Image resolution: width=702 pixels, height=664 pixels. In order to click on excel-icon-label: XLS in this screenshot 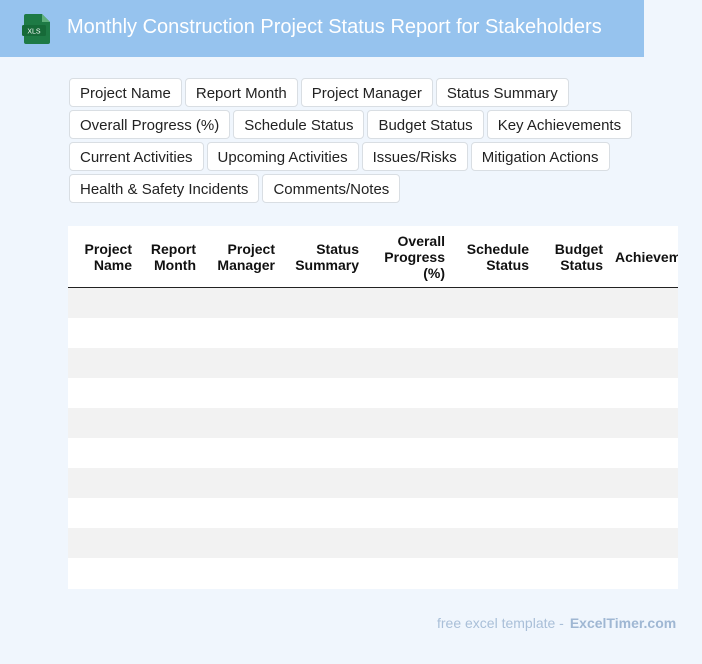, I will do `click(34, 32)`.